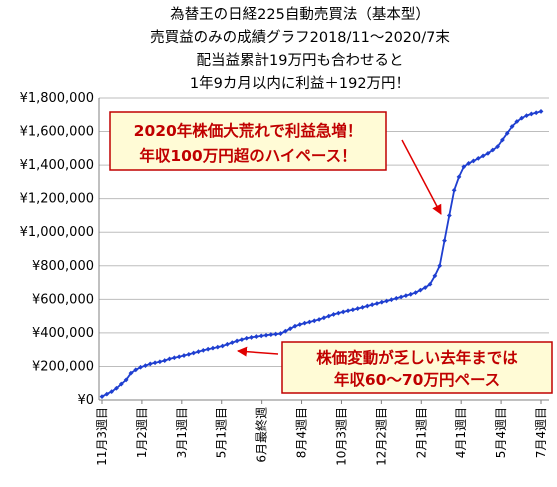  I want to click on callout-upper: 2020年株価大荒れで利益急増！ 年収100万円超のハイペース！, so click(275, 163).